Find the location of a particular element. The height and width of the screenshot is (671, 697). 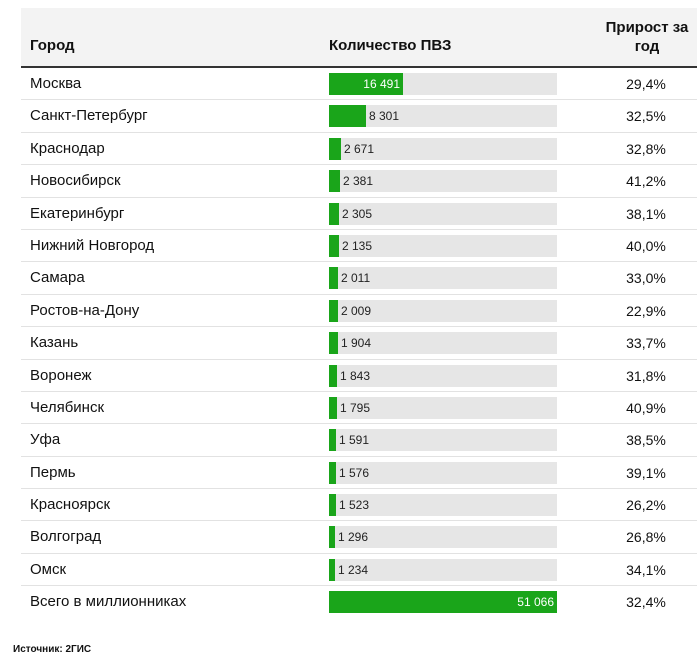

city-name: Воронеж is located at coordinates (61, 375).